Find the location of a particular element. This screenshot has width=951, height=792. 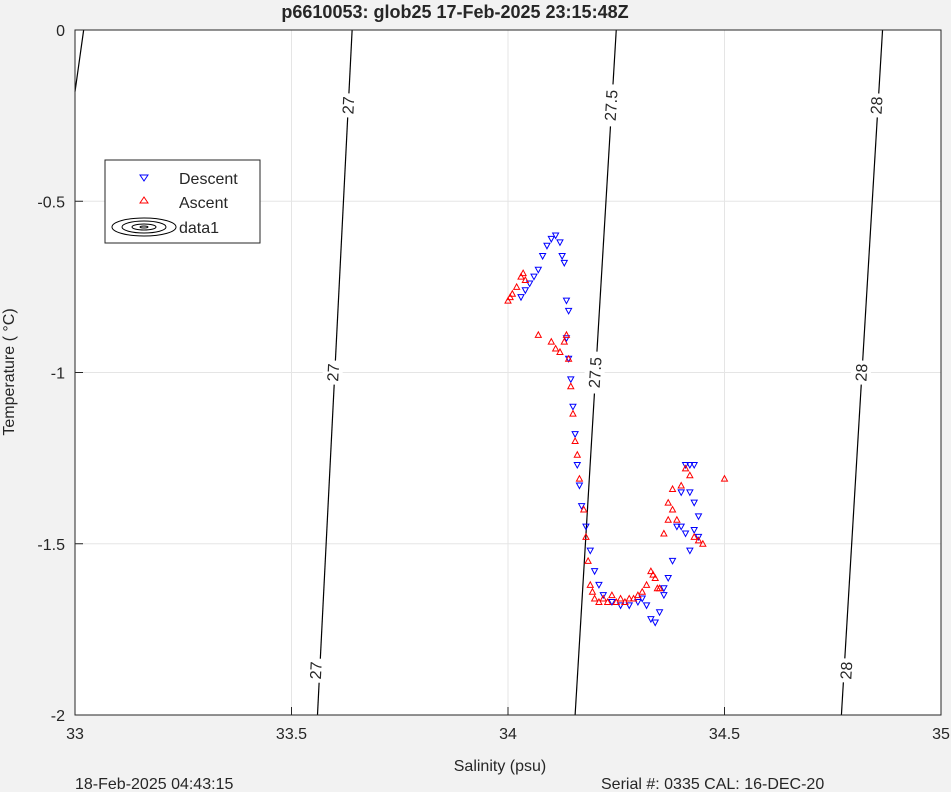

data-points is located at coordinates (616, 429).